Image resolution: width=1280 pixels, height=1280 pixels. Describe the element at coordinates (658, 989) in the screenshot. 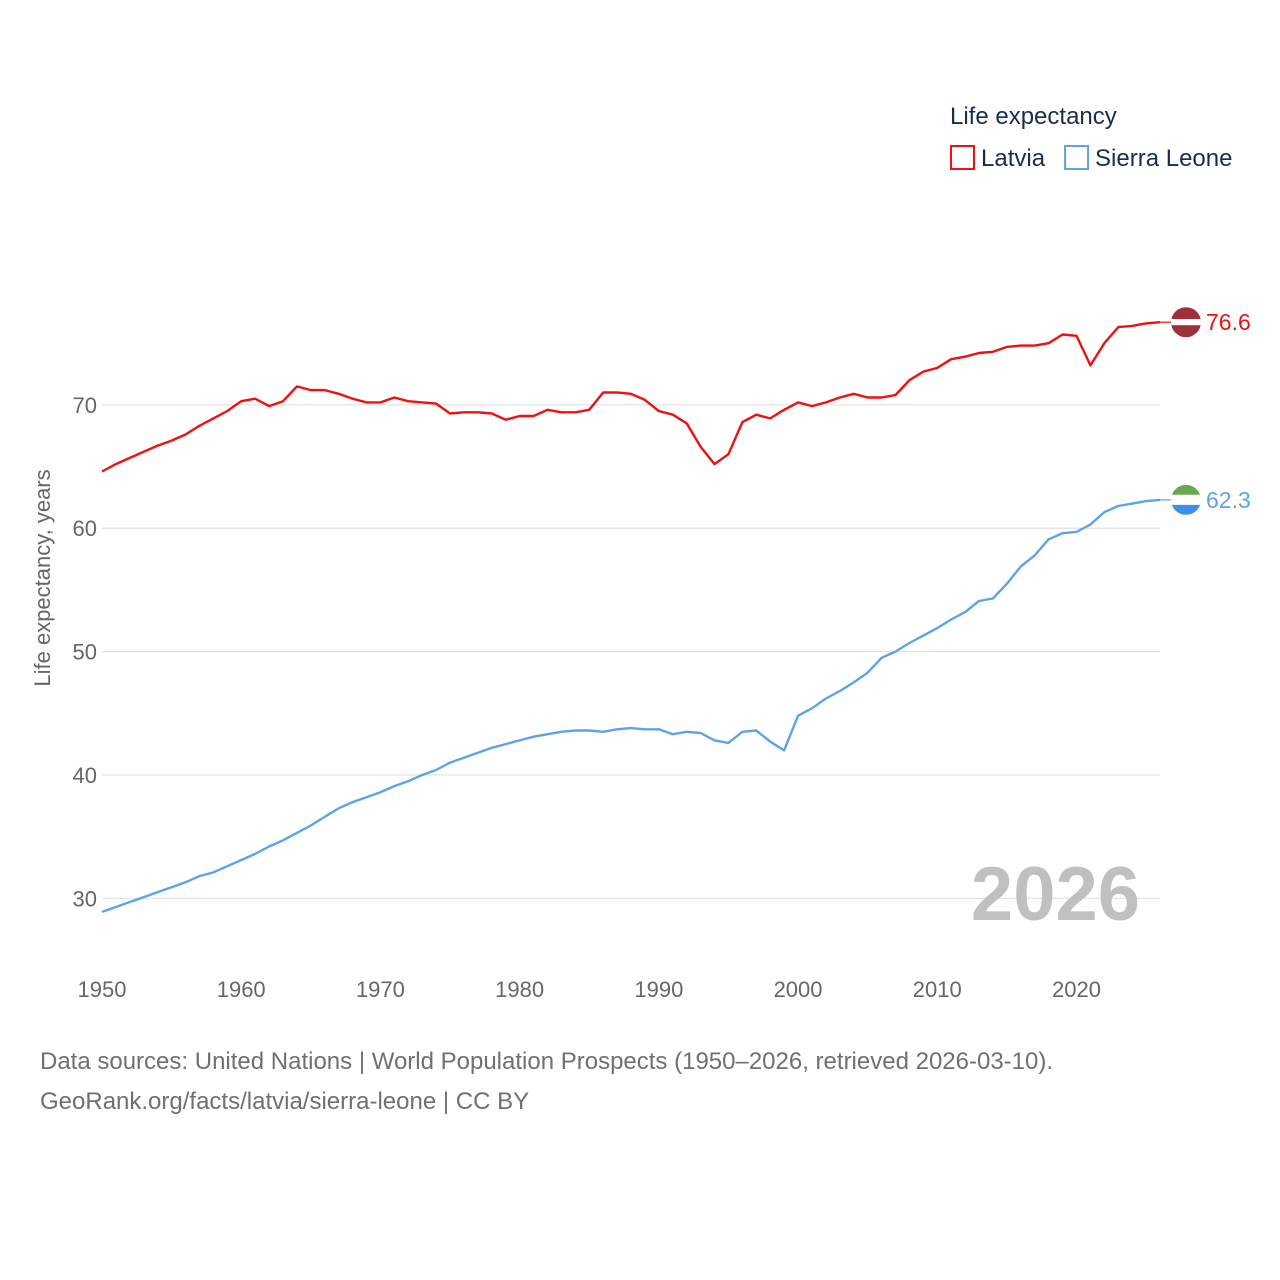

I see `x-tick-label: 1990` at that location.